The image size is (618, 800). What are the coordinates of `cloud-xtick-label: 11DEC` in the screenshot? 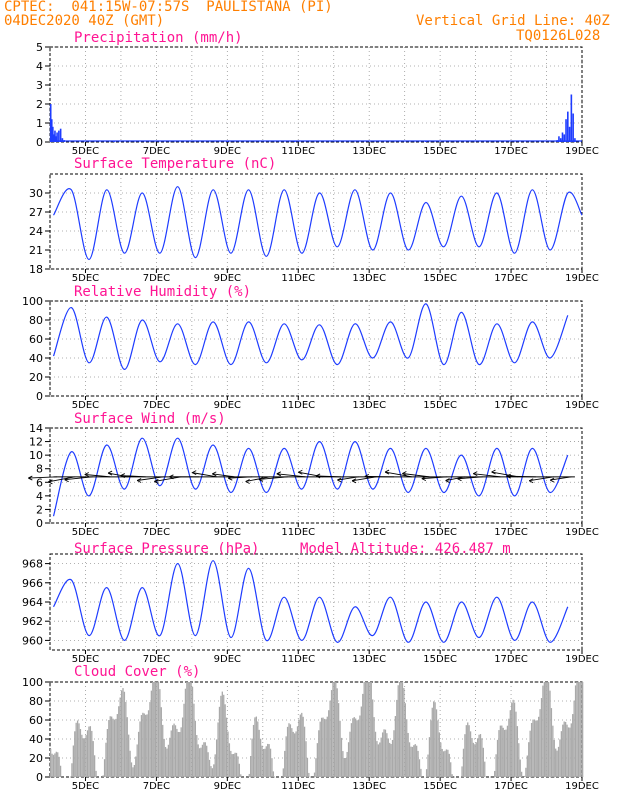 It's located at (298, 786).